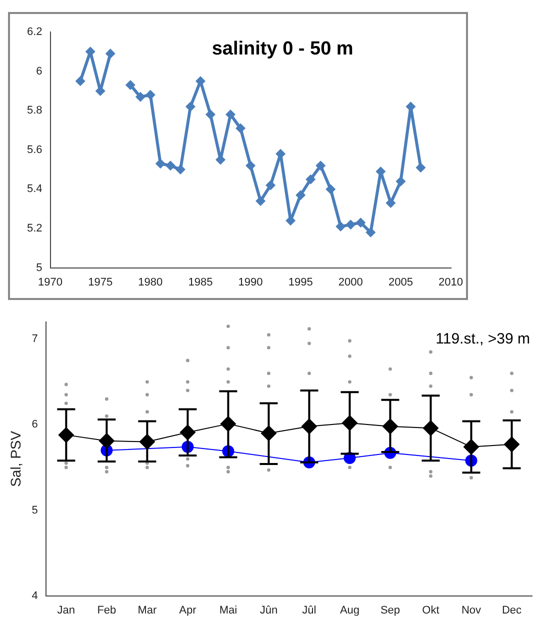  I want to click on x-tick-label: 2010, so click(451, 282).